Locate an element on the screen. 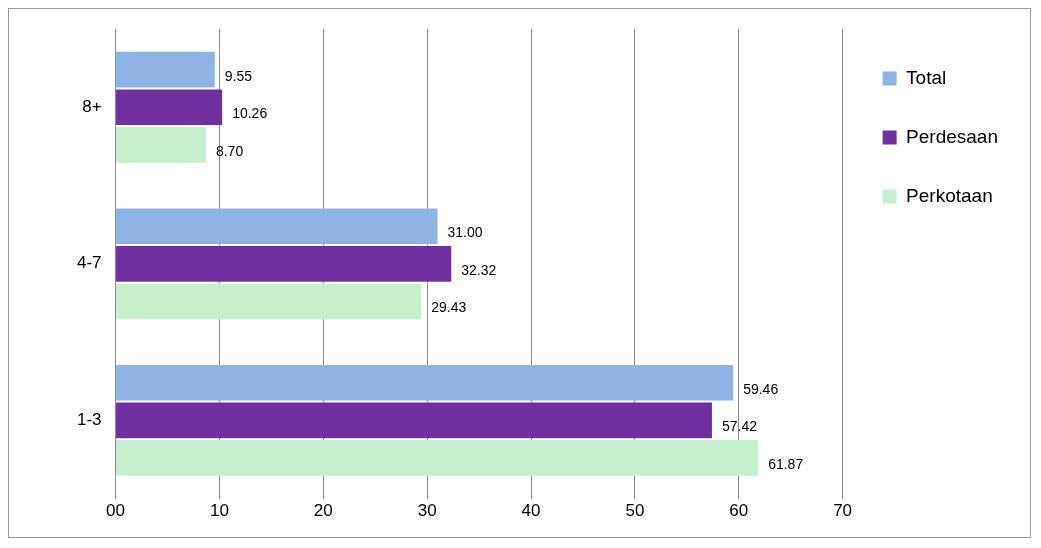 This screenshot has width=1041, height=548. x-tick-label: 10 is located at coordinates (219, 511).